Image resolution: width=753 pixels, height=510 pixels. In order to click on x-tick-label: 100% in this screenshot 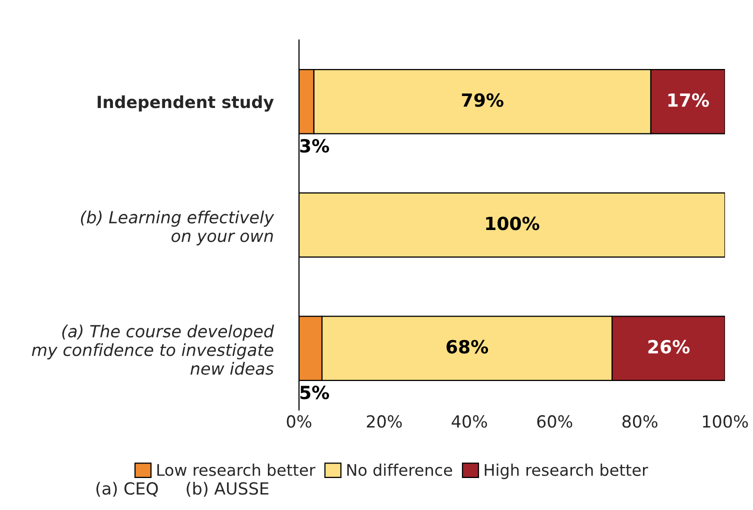, I will do `click(725, 421)`.